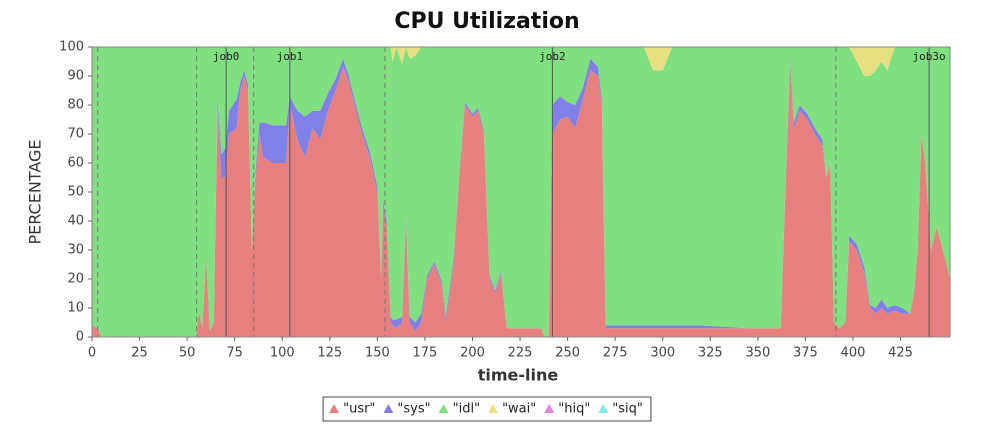 This screenshot has height=438, width=1006. What do you see at coordinates (521, 61) in the screenshot?
I see `area` at bounding box center [521, 61].